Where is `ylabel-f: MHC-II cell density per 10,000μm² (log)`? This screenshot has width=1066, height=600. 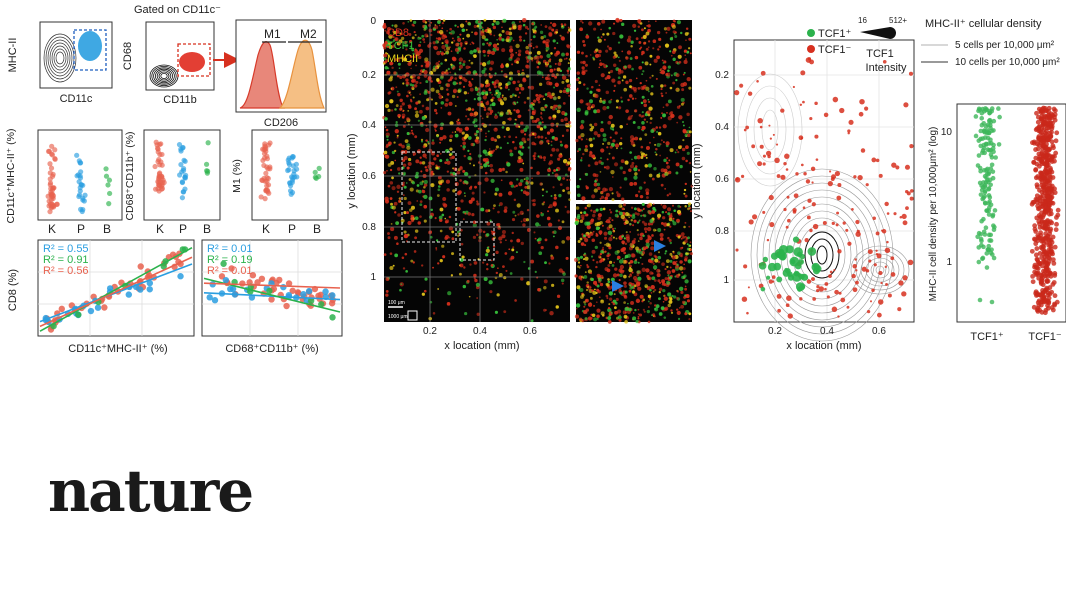
ylabel-f: MHC-II cell density per 10,000μm² (log) is located at coordinates (933, 214).